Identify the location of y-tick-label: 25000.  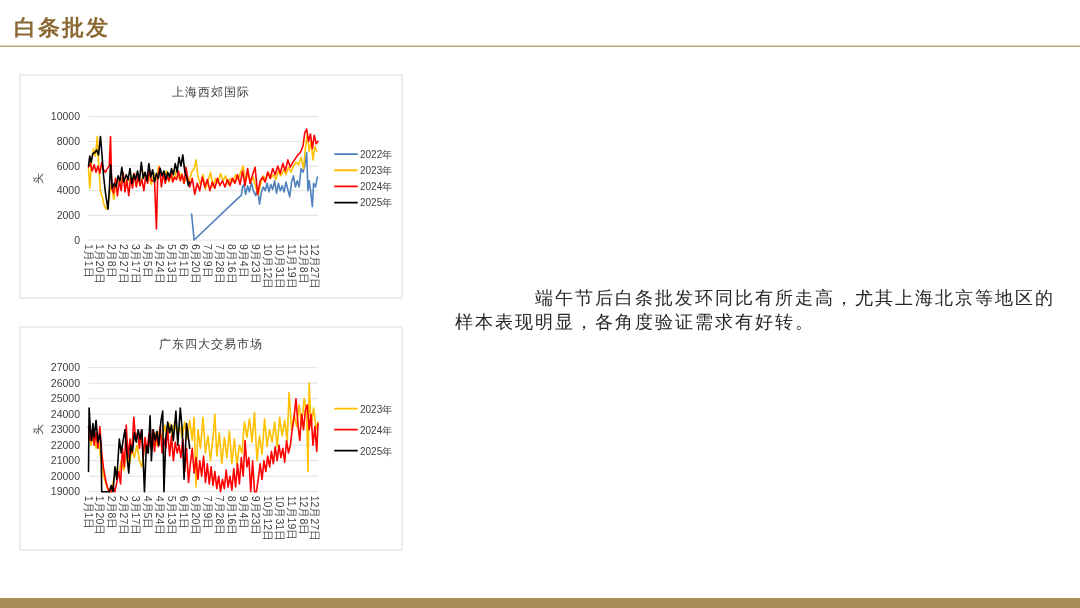
(65, 398).